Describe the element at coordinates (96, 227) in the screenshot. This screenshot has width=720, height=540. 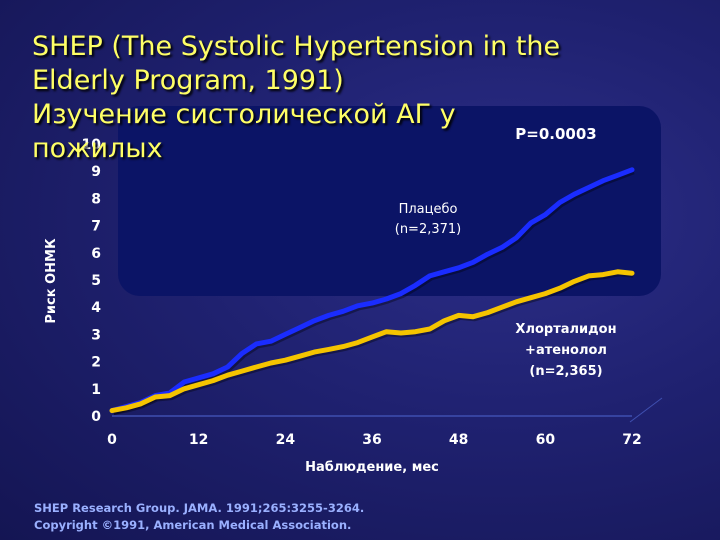
I see `y-tick-label: 7` at that location.